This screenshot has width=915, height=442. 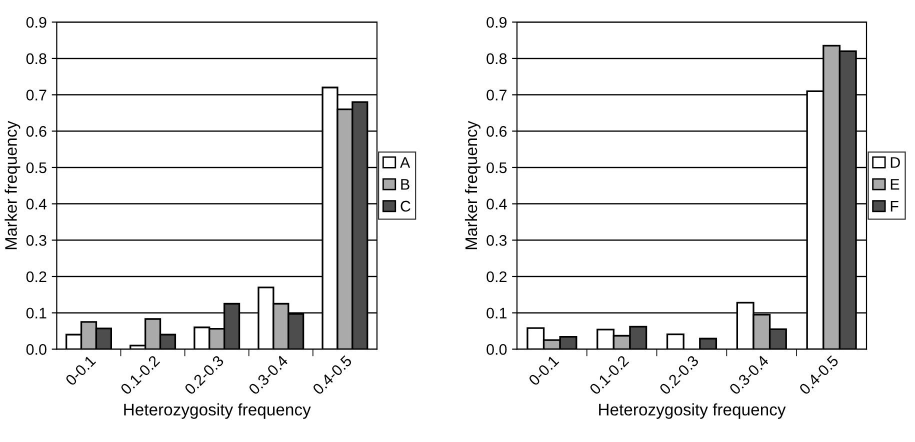 I want to click on legend-label: E, so click(x=895, y=184).